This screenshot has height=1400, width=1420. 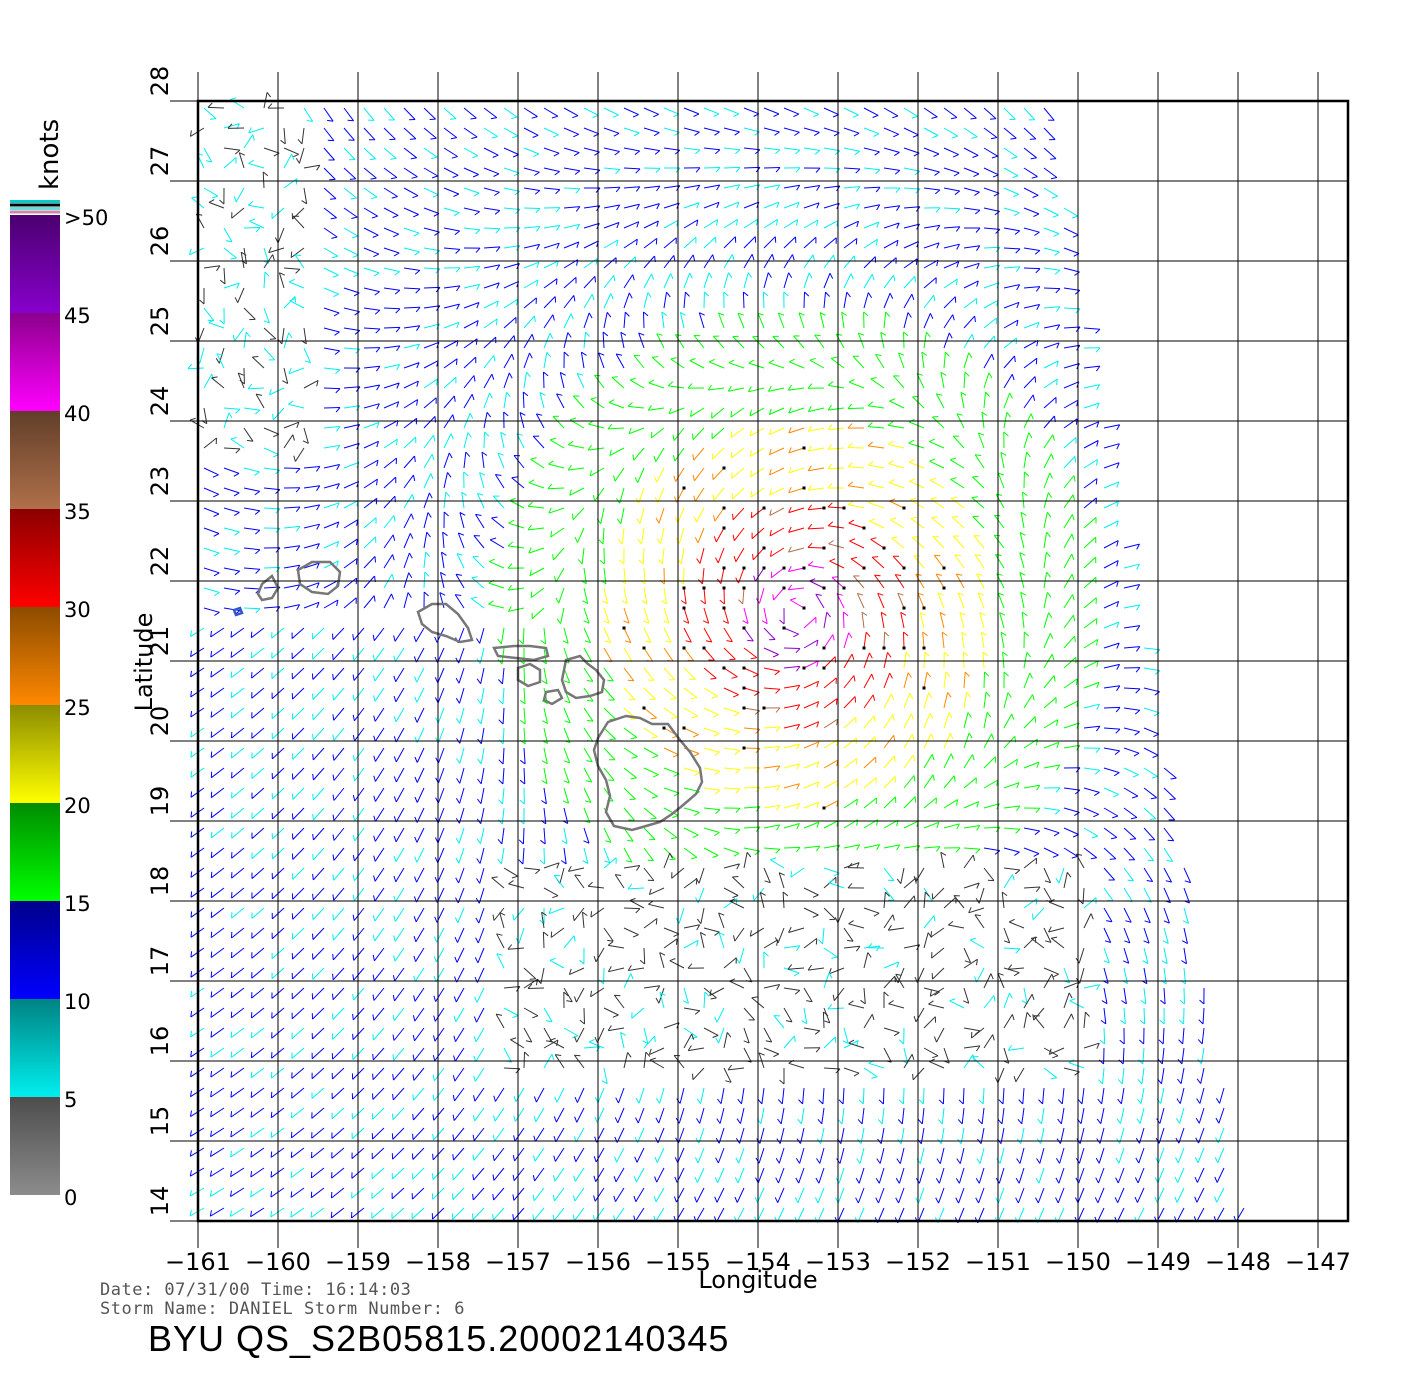 What do you see at coordinates (824, 668) in the screenshot?
I see `rain-flag` at bounding box center [824, 668].